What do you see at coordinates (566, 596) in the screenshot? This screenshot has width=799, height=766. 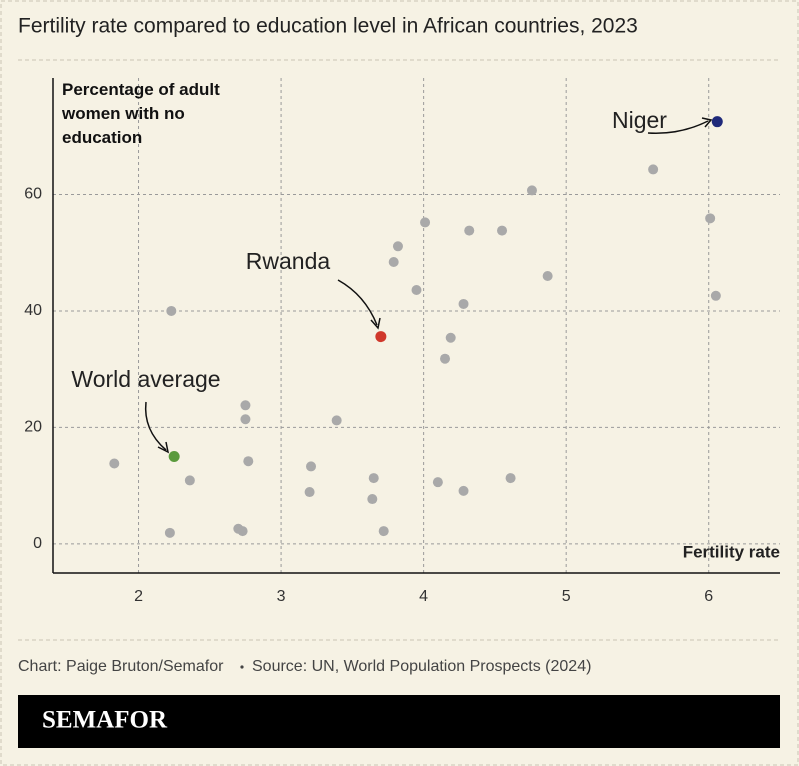 I see `x-tick-label: 5` at bounding box center [566, 596].